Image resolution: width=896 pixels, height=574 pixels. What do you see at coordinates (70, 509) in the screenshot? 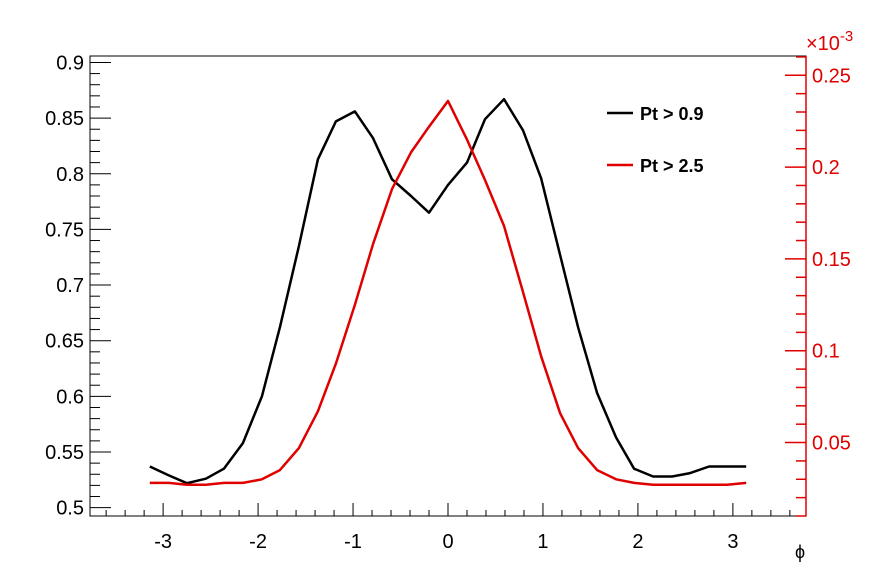
I see `y-left-tick-label: 0.5` at bounding box center [70, 509].